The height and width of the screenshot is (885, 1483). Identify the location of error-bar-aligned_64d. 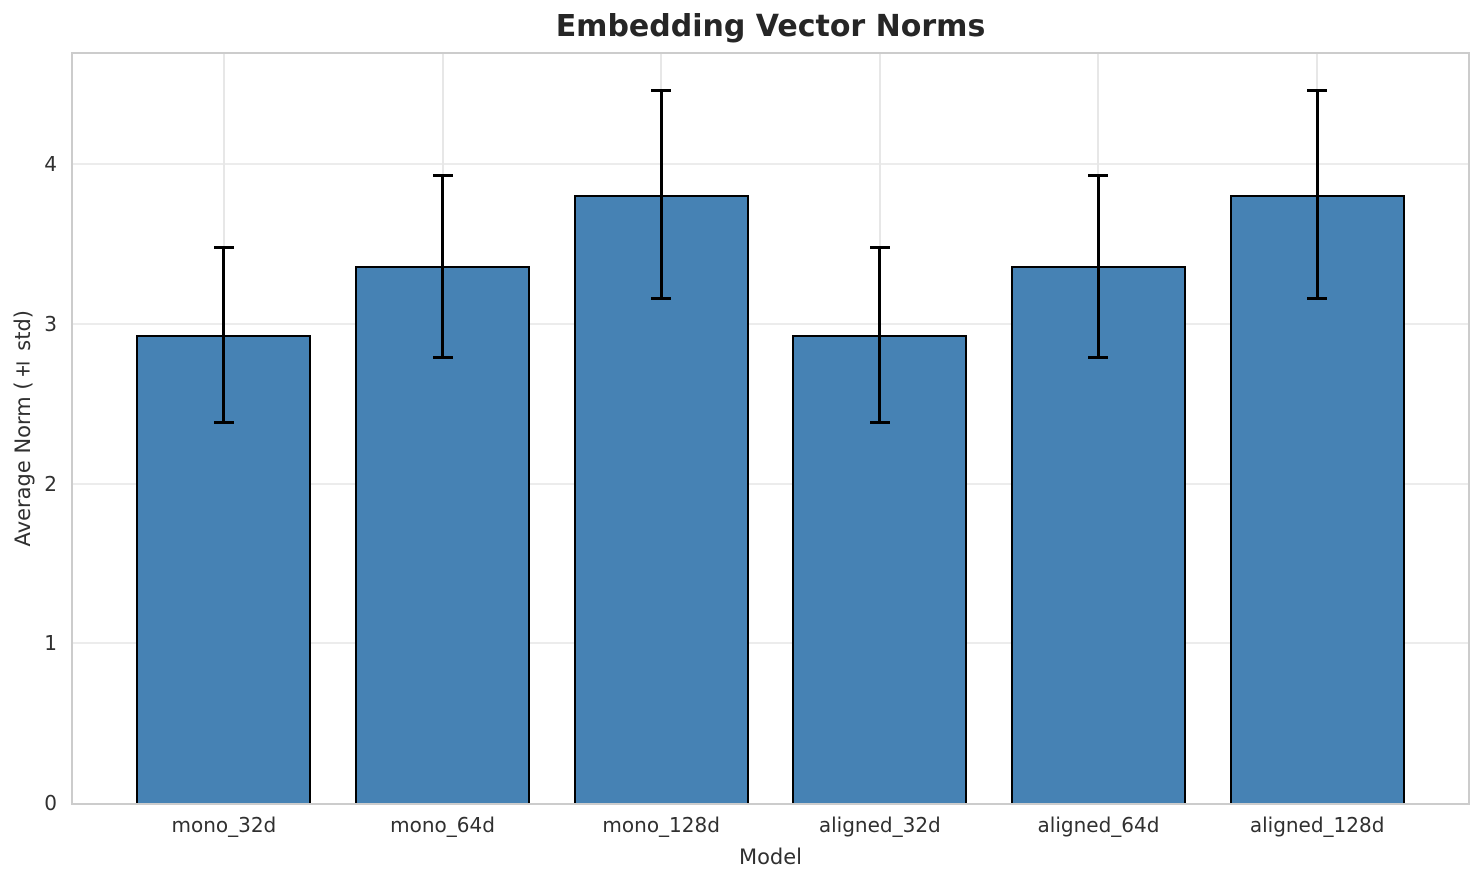
(1098, 266).